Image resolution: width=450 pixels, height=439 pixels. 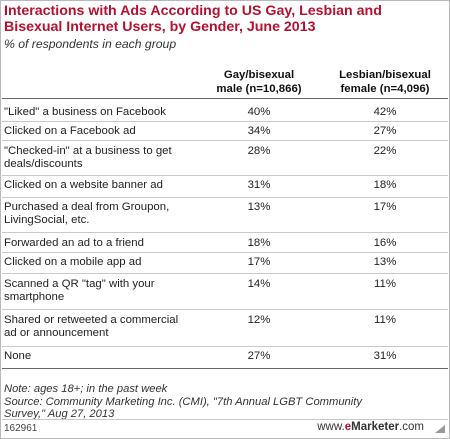 What do you see at coordinates (83, 185) in the screenshot?
I see `row-label-line: Clicked on a website banner ad` at bounding box center [83, 185].